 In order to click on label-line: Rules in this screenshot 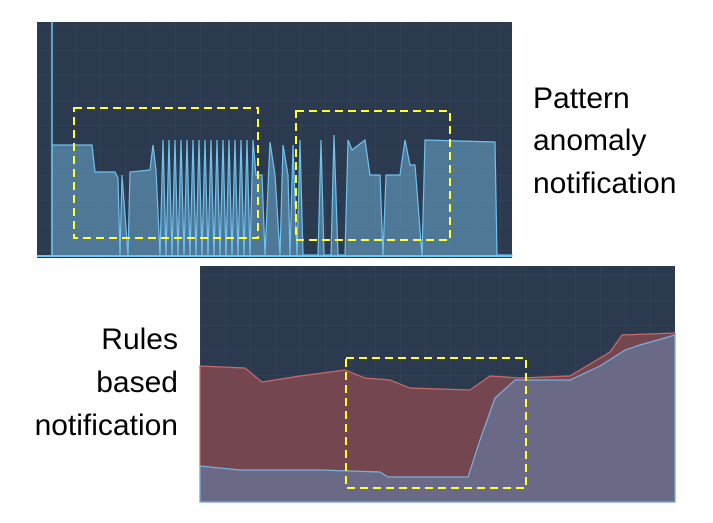, I will do `click(139, 339)`.